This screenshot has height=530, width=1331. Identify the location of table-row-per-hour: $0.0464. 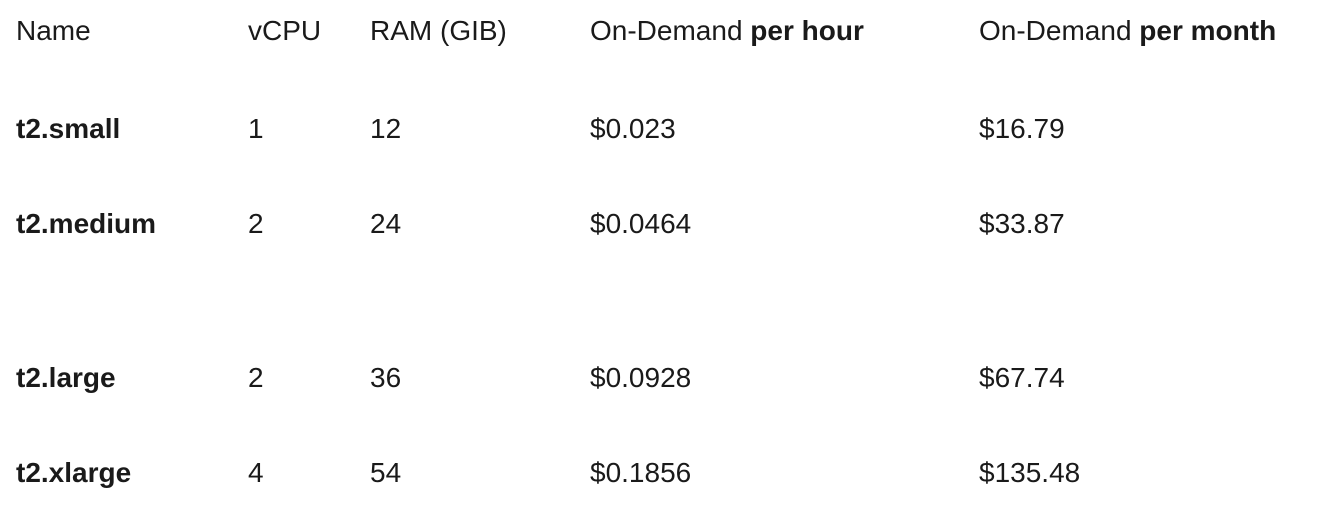
(641, 223).